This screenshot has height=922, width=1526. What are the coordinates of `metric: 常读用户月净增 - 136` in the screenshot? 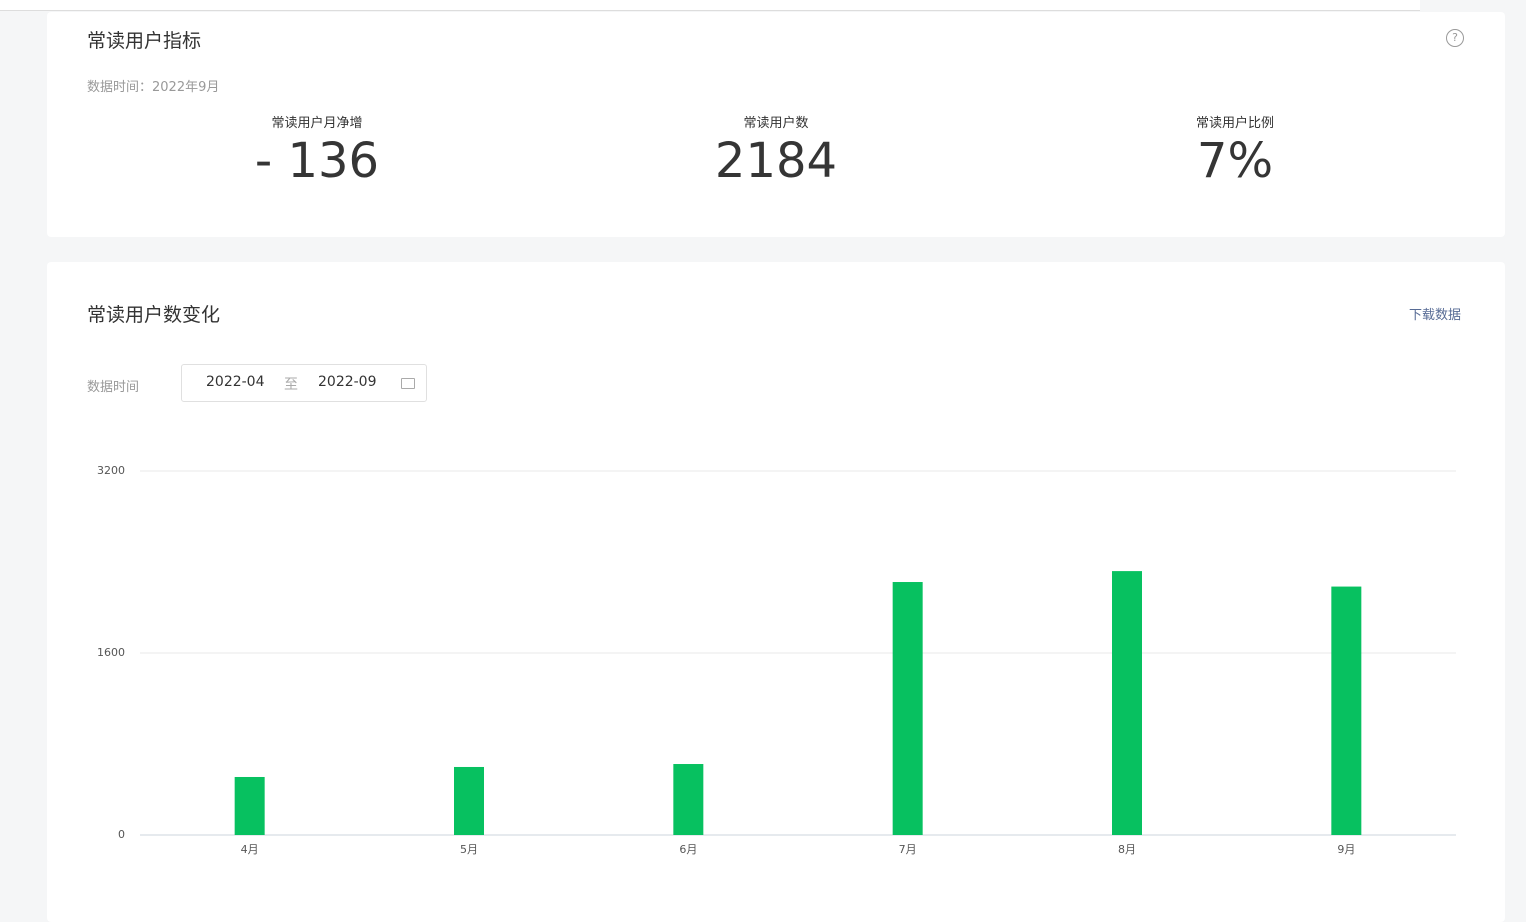 It's located at (317, 150).